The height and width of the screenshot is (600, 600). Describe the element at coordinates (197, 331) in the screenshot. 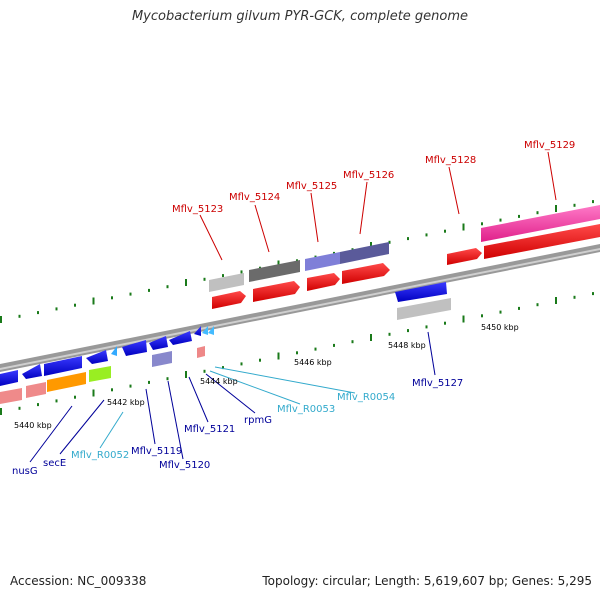

I see `gene-arrow-blue-rpmg` at that location.